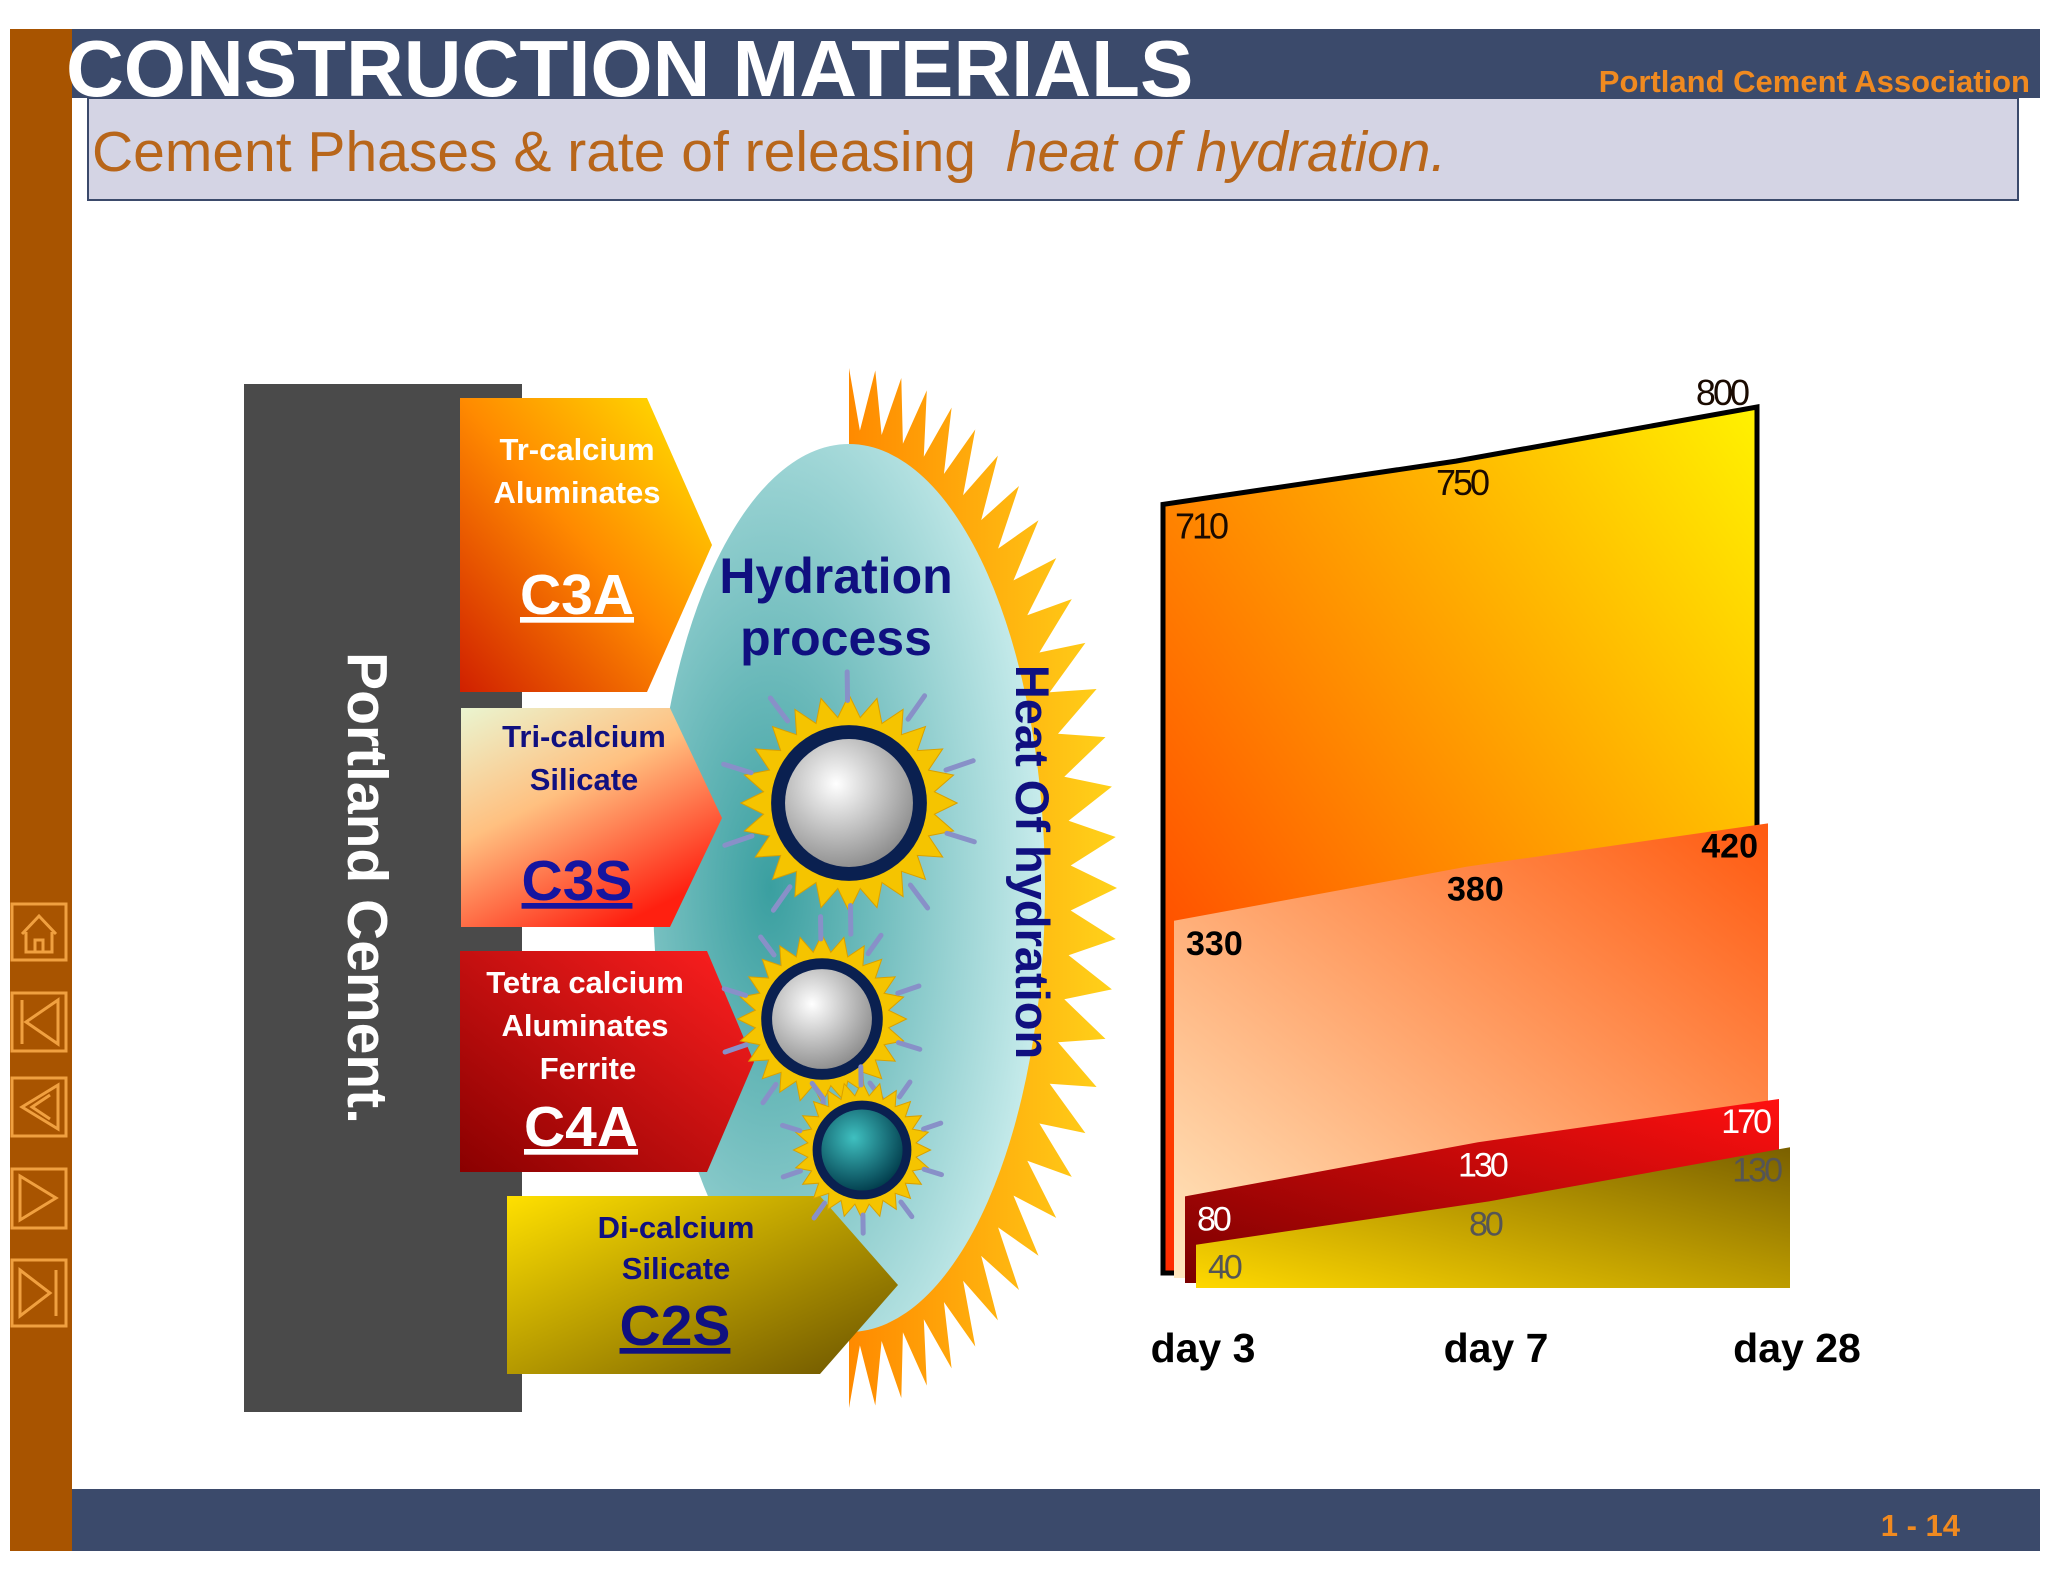 This screenshot has width=2048, height=1587. I want to click on subtitle-emphasis: heat of hydration., so click(1226, 152).